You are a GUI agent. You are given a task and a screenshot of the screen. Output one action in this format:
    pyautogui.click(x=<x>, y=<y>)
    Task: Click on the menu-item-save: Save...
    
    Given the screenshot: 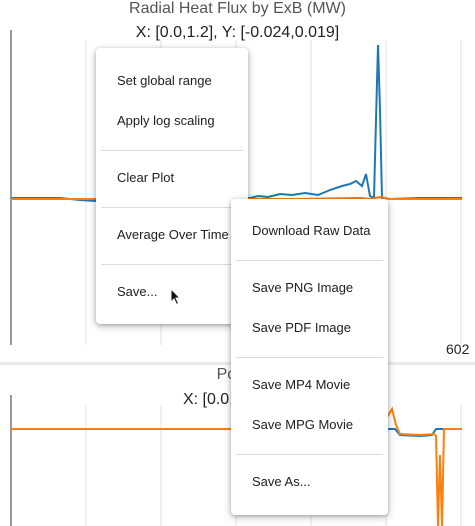 What is the action you would take?
    pyautogui.click(x=137, y=291)
    